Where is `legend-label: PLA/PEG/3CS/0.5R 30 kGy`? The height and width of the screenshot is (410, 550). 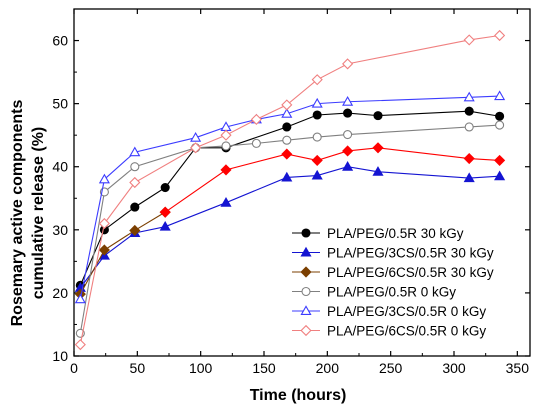 legend-label: PLA/PEG/3CS/0.5R 30 kGy is located at coordinates (410, 253).